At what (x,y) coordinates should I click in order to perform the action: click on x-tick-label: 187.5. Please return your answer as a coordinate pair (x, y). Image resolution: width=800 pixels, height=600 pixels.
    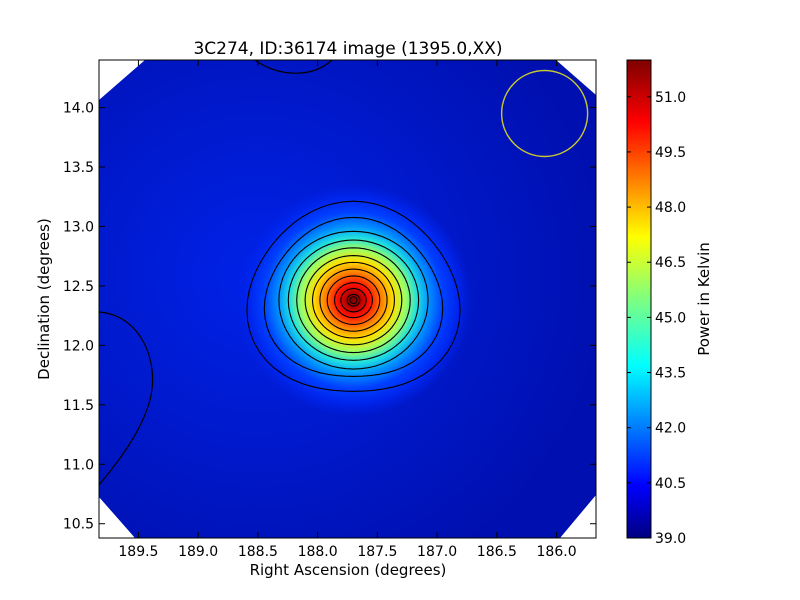
    Looking at the image, I should click on (377, 552).